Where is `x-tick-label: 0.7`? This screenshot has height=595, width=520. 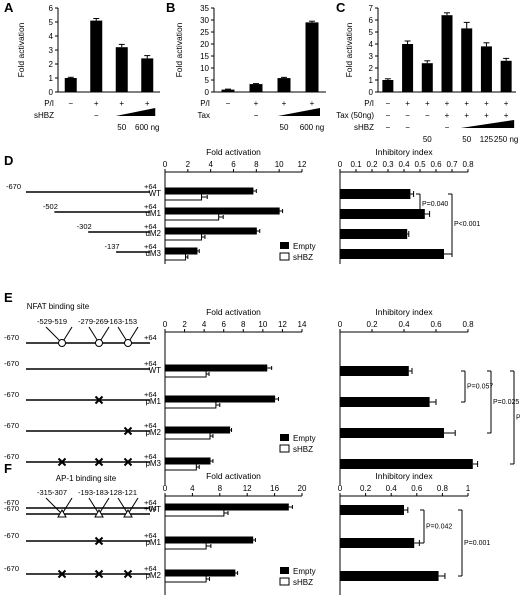
x-tick-label: 0.7 is located at coordinates (452, 164).